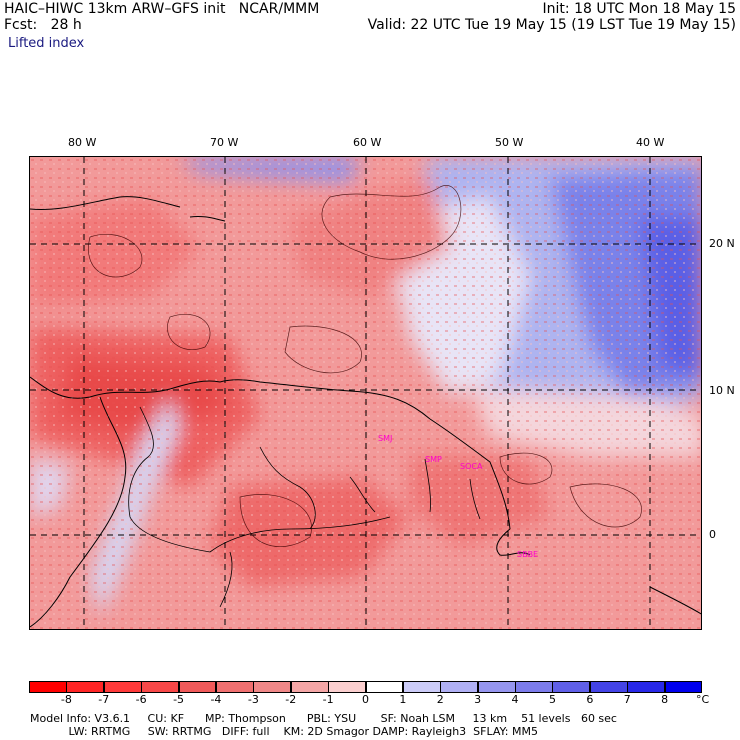 The width and height of the screenshot is (740, 740). Describe the element at coordinates (304, 507) in the screenshot. I see `country-borders` at that location.